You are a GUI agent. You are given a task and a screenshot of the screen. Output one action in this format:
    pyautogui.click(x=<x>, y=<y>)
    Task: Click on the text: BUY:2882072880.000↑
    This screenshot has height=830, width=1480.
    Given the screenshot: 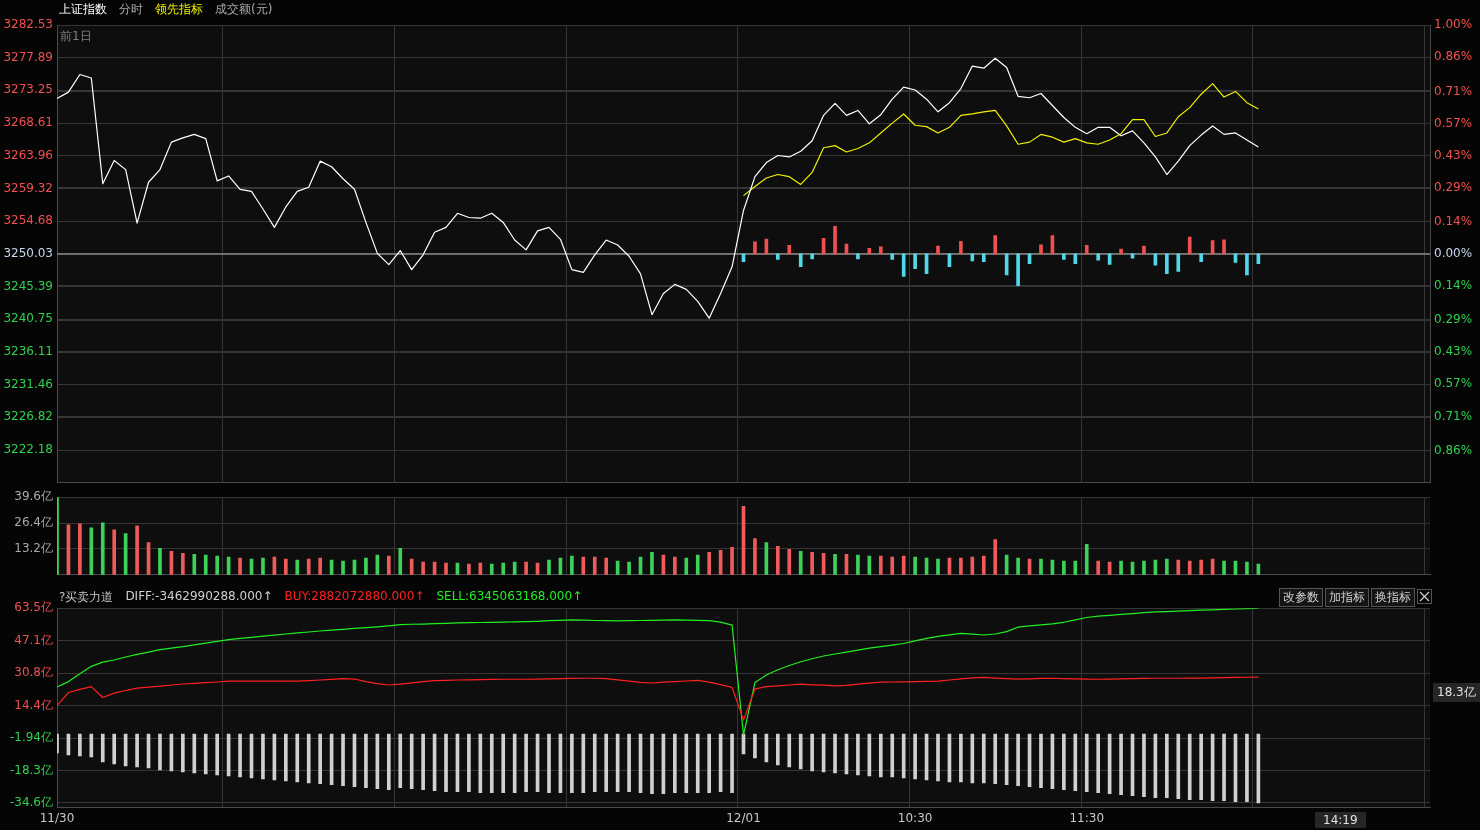 What is the action you would take?
    pyautogui.click(x=354, y=596)
    